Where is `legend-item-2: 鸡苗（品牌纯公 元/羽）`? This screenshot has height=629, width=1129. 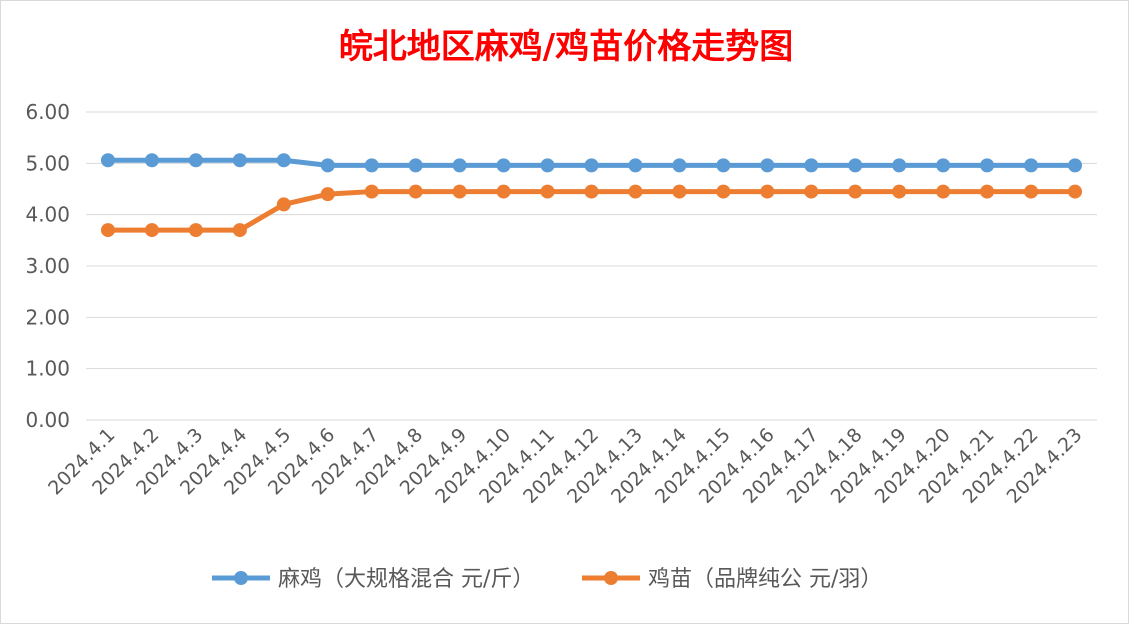
legend-item-2: 鸡苗（品牌纯公 元/羽） is located at coordinates (732, 579).